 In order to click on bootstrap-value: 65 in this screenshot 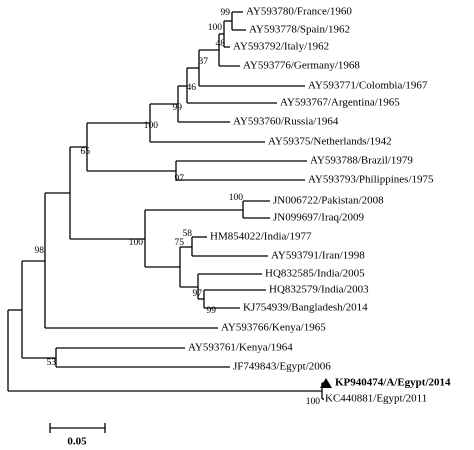, I will do `click(86, 152)`.